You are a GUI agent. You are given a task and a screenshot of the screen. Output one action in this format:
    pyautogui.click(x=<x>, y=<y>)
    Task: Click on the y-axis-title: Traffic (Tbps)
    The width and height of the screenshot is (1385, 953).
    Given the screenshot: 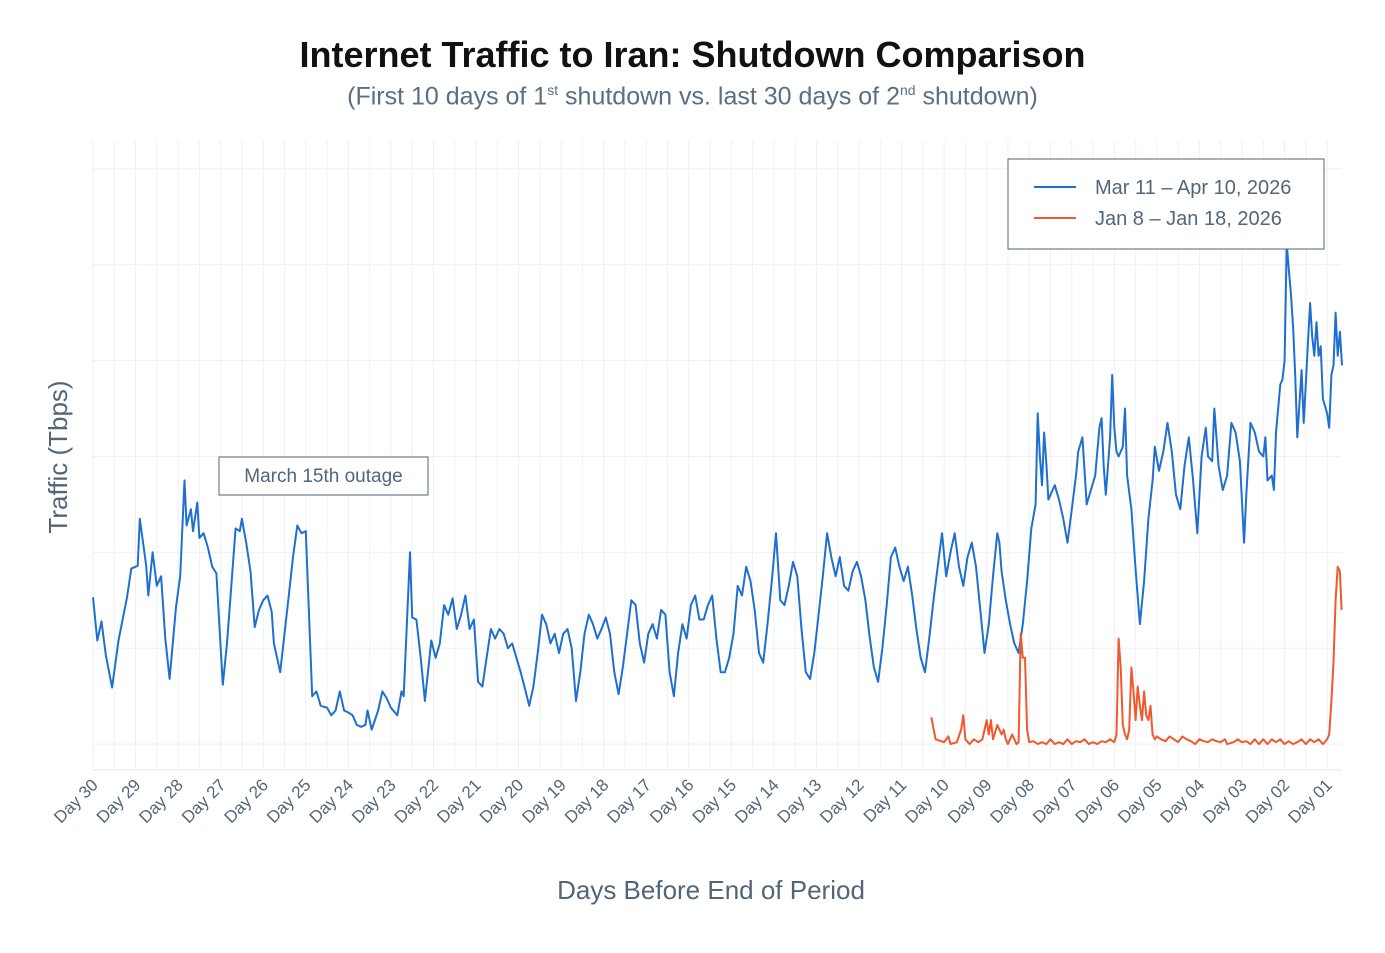 What is the action you would take?
    pyautogui.click(x=58, y=456)
    